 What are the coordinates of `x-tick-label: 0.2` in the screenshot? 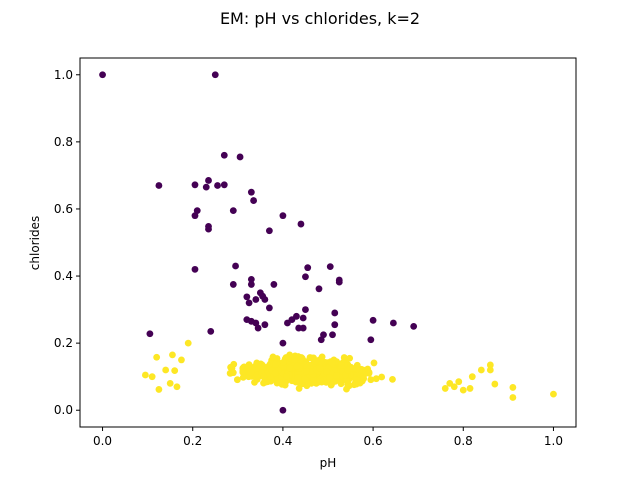 It's located at (192, 441).